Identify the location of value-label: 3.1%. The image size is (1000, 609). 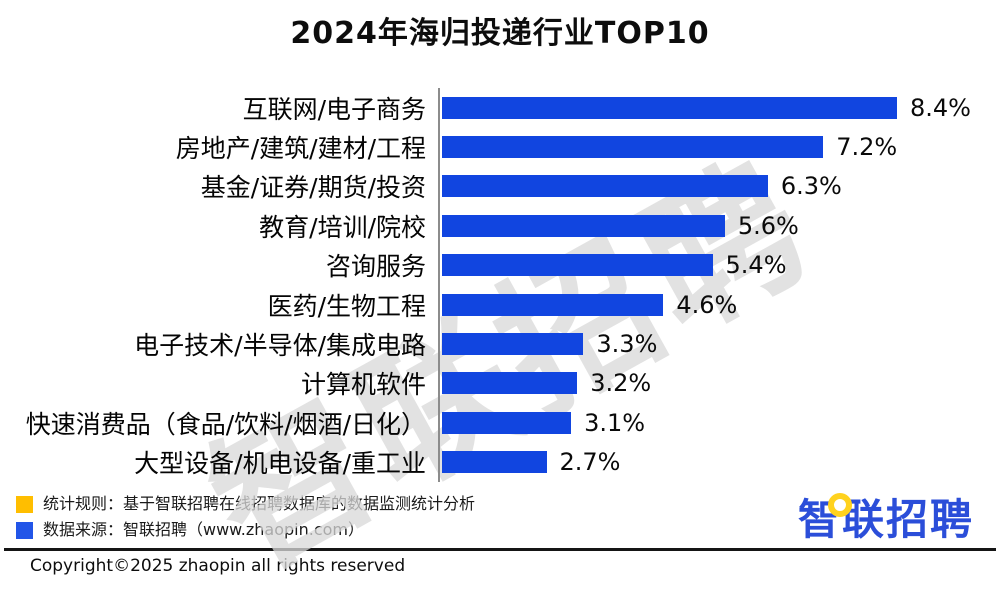
(615, 422).